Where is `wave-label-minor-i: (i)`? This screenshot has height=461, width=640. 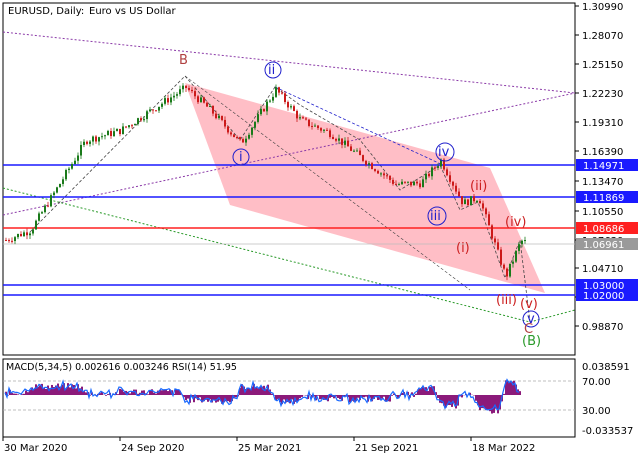 wave-label-minor-i: (i) is located at coordinates (463, 248).